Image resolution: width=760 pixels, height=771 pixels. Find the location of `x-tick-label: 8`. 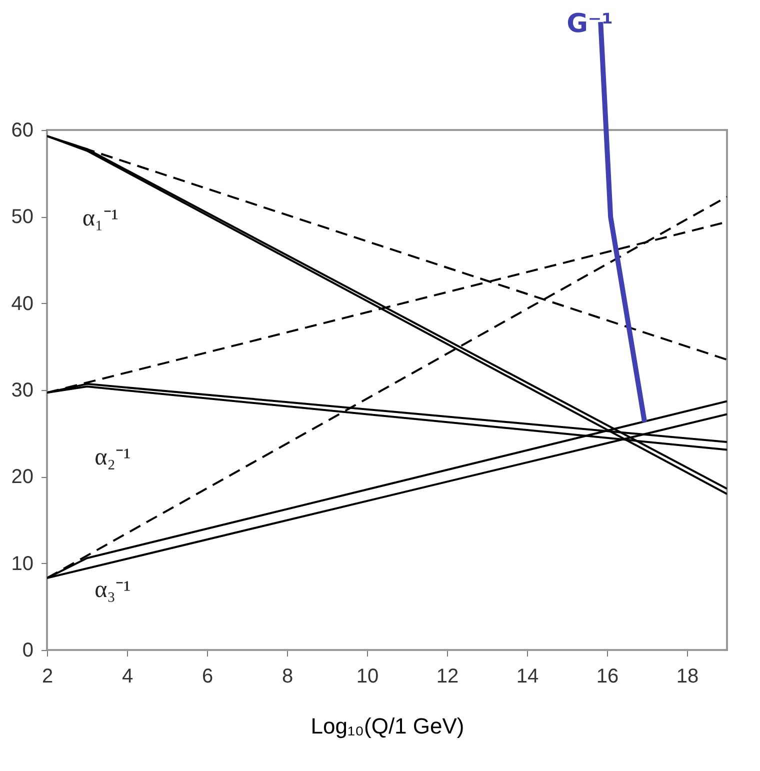

x-tick-label: 8 is located at coordinates (288, 677).